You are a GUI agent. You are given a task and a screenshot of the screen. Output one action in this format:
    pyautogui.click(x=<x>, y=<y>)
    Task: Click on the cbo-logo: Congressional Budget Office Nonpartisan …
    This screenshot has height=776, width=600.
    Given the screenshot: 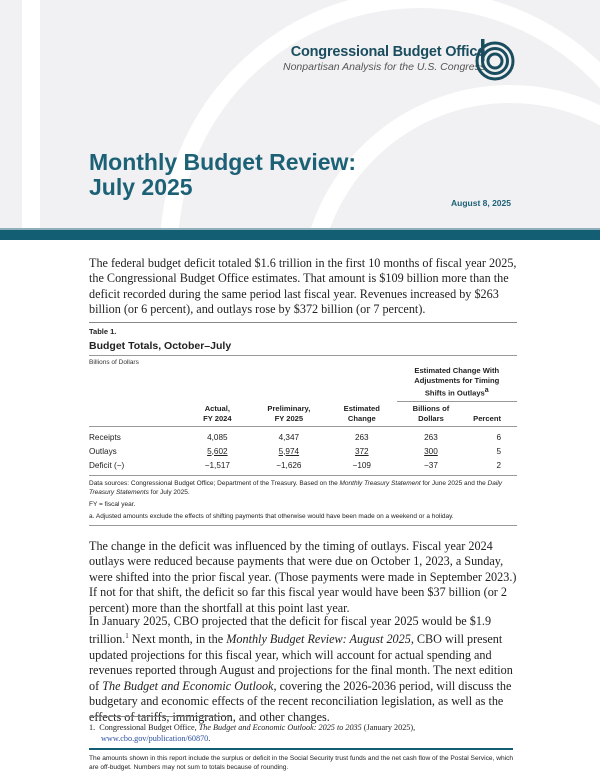 What is the action you would take?
    pyautogui.click(x=384, y=58)
    